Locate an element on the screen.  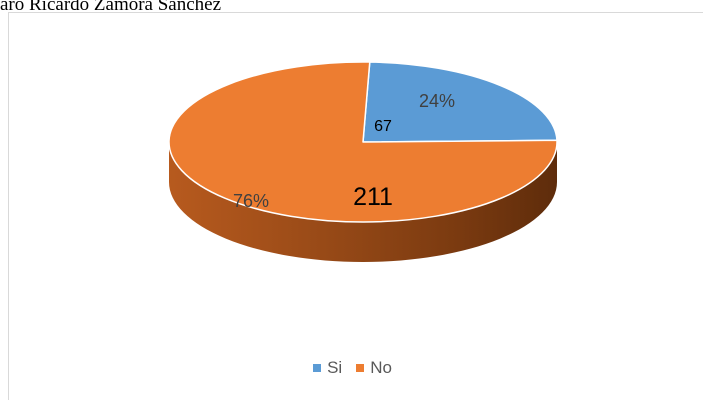
legend: Si No is located at coordinates (352, 368).